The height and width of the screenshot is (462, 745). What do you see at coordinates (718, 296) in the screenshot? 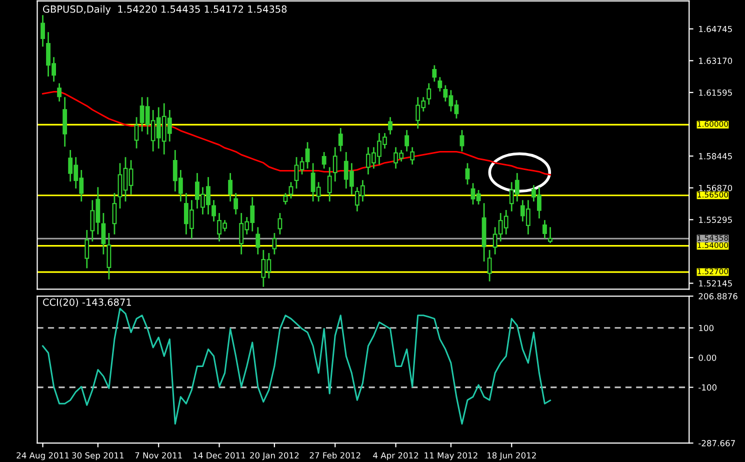
I see `y-tick-label: 206.8876` at bounding box center [718, 296].